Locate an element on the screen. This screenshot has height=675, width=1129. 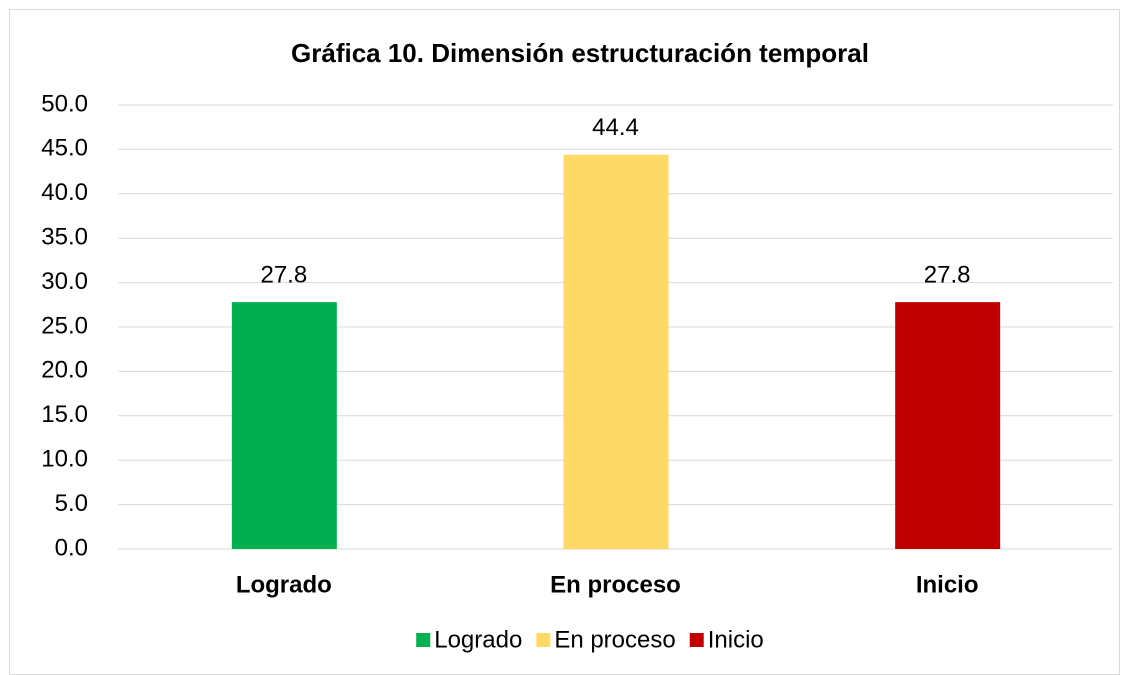
y-tick-label: 5.0 is located at coordinates (71, 503).